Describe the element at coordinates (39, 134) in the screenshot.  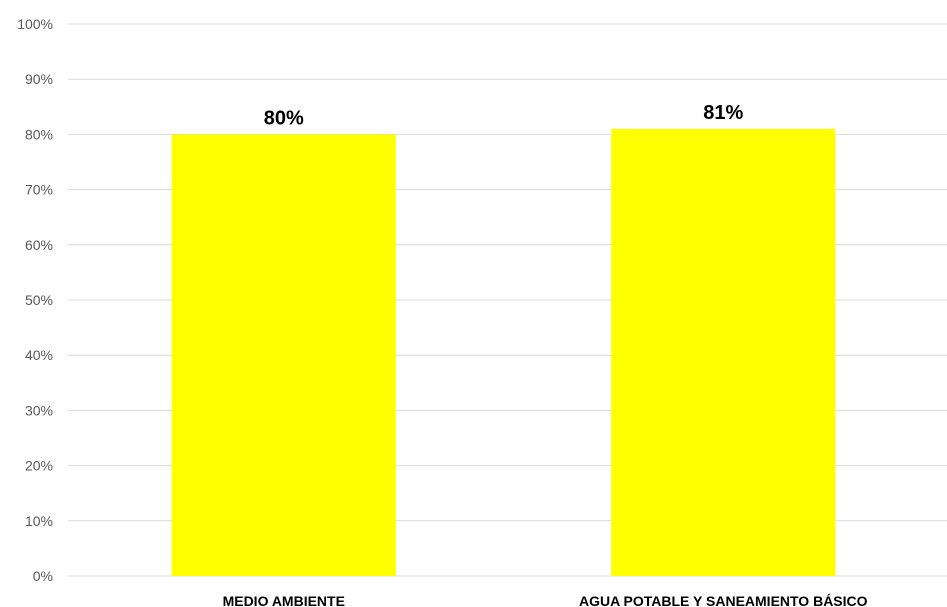
I see `y-tick-label: 80%` at that location.